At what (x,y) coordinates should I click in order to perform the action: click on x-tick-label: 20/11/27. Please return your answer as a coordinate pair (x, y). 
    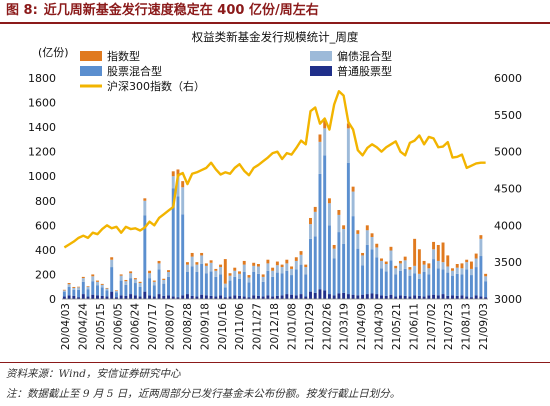
    Looking at the image, I should click on (258, 326).